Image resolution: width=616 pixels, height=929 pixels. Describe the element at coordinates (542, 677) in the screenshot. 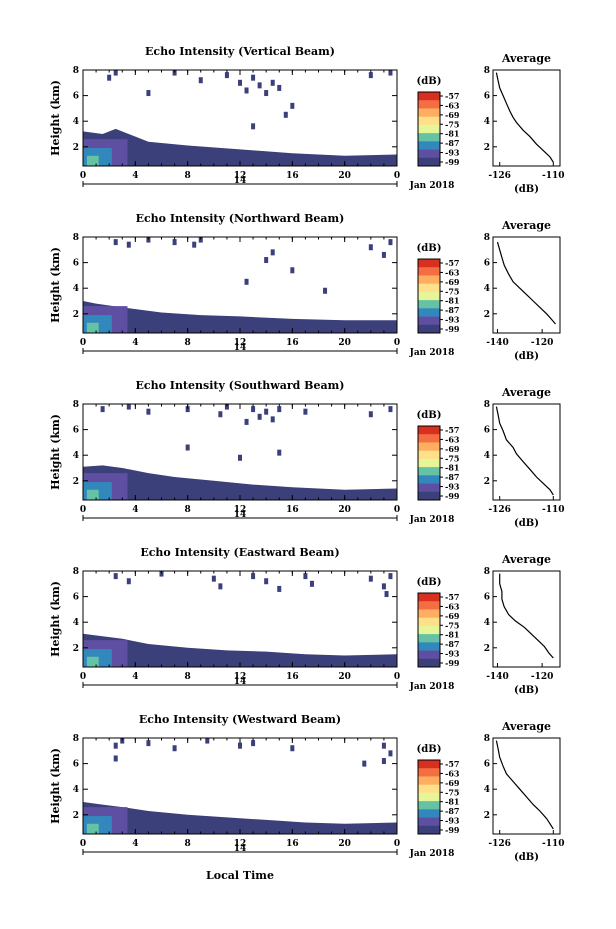

I see `profile-x-tick-label: -120` at that location.